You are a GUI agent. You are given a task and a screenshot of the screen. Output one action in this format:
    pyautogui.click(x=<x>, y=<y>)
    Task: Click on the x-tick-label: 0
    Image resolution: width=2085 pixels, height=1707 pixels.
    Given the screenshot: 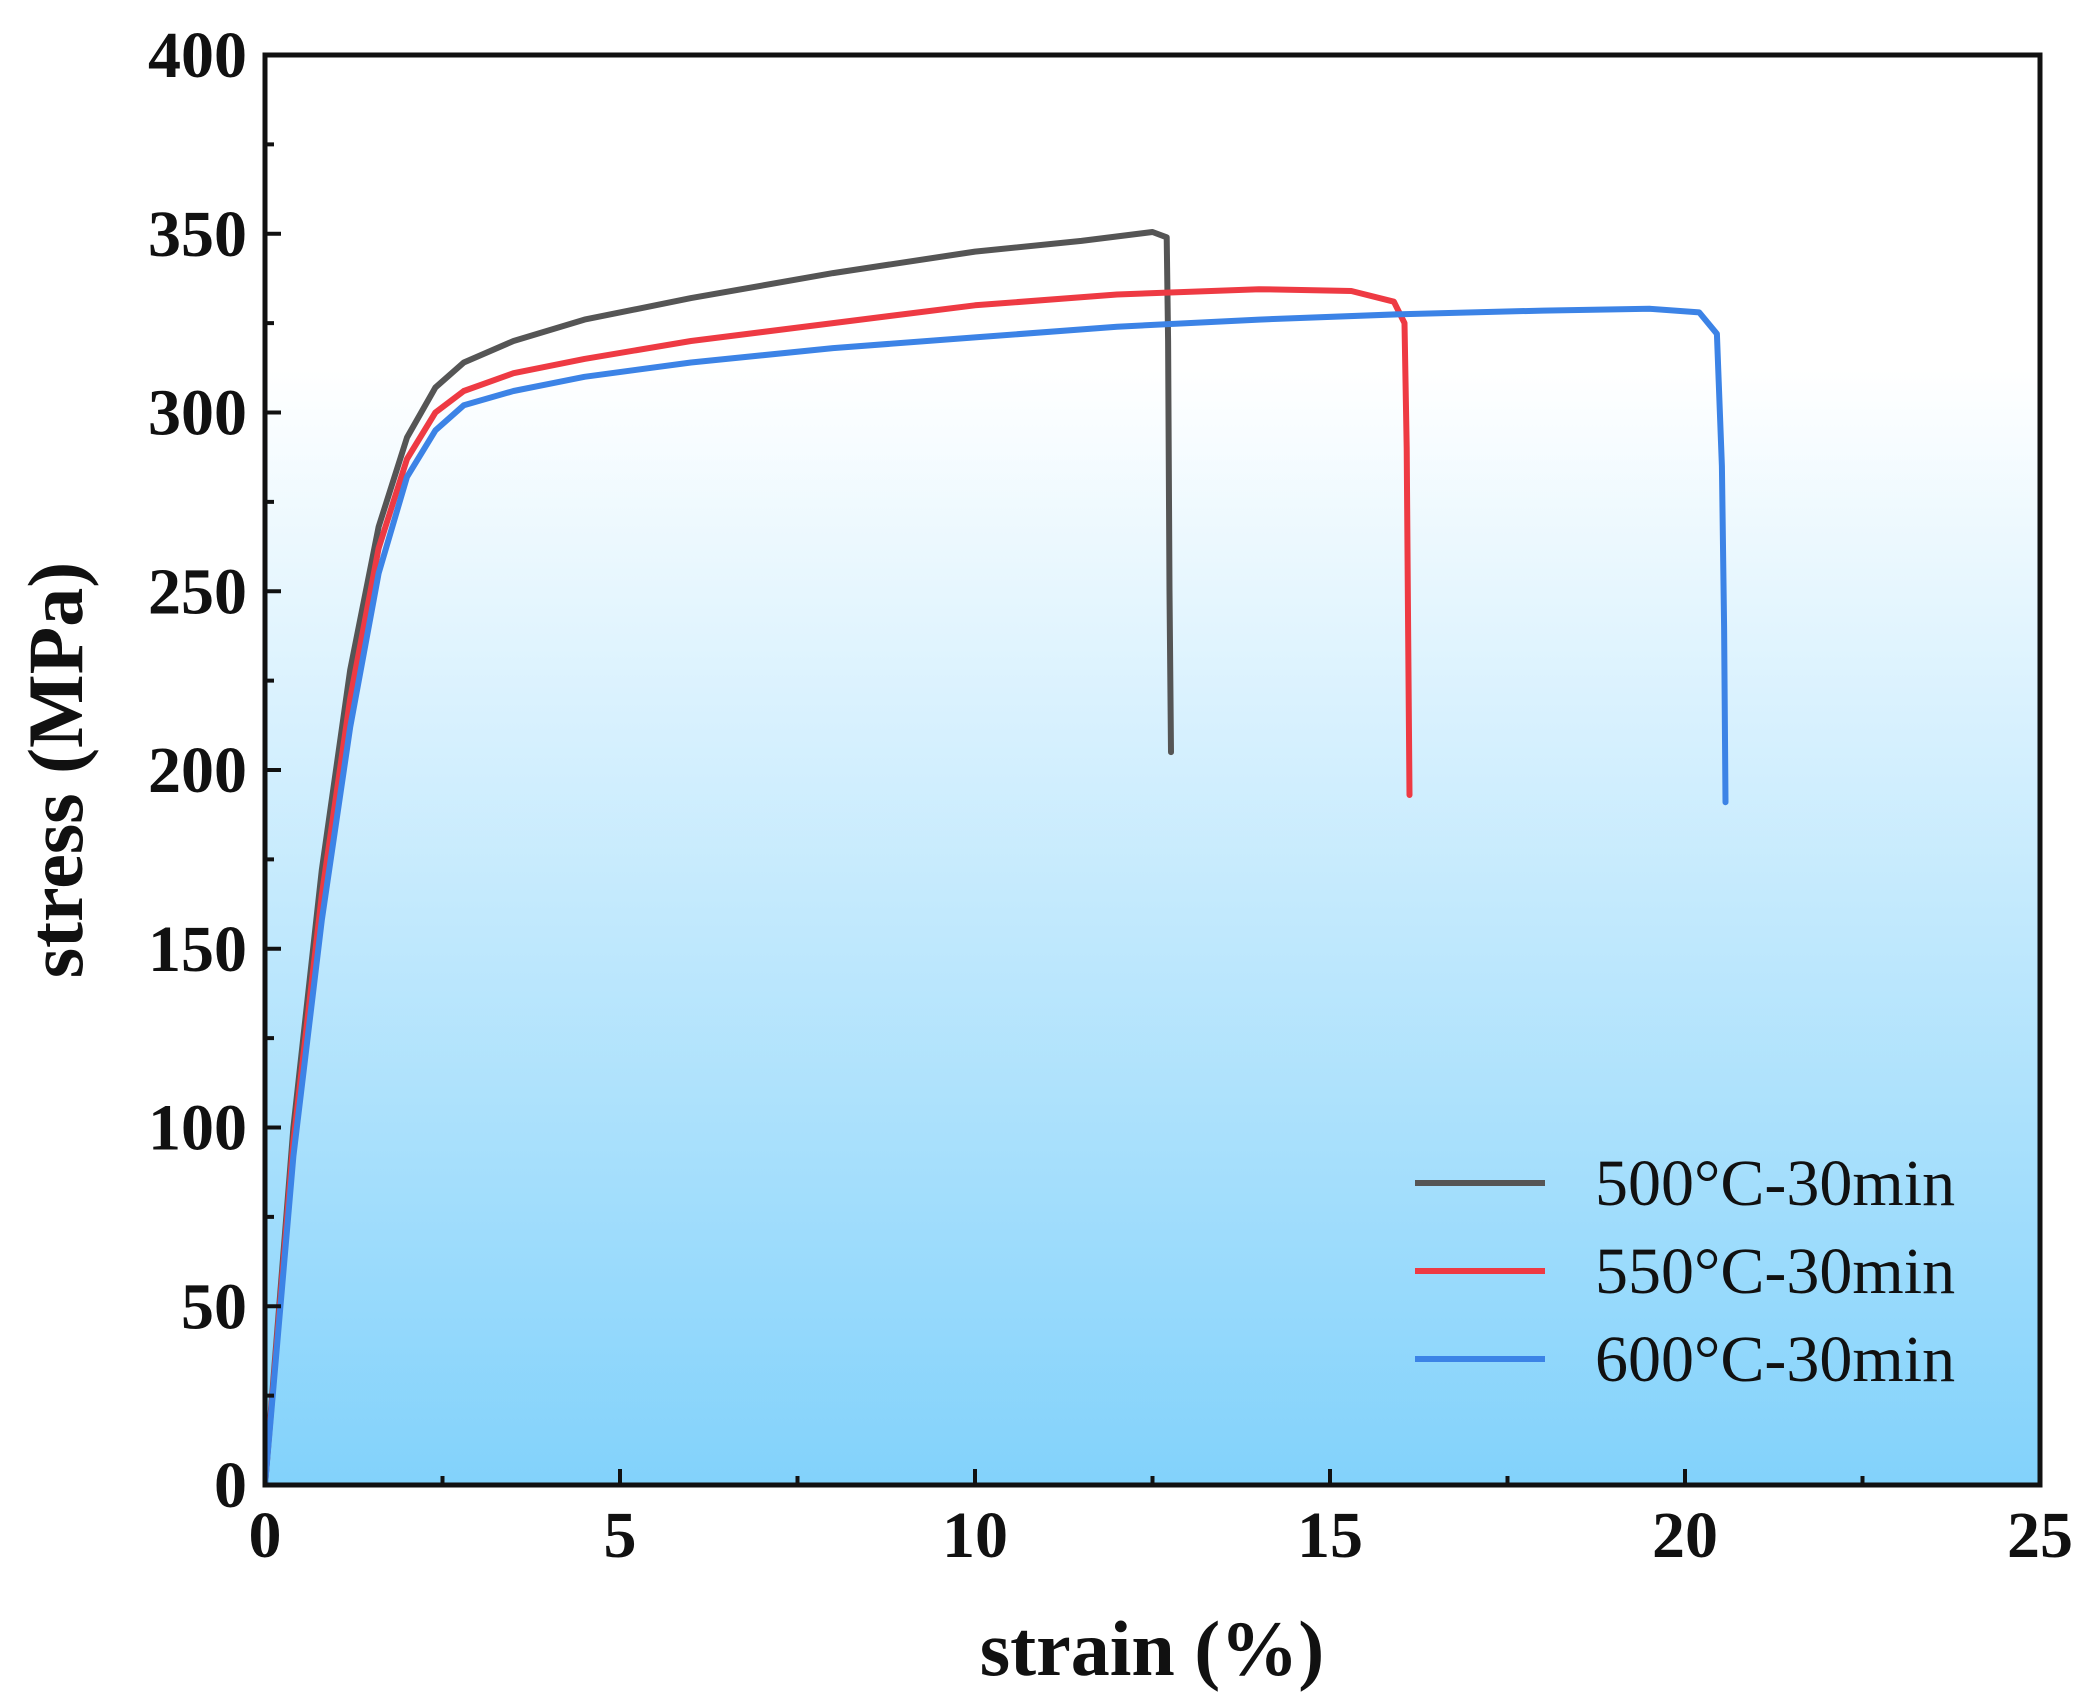 What is the action you would take?
    pyautogui.click(x=265, y=1535)
    